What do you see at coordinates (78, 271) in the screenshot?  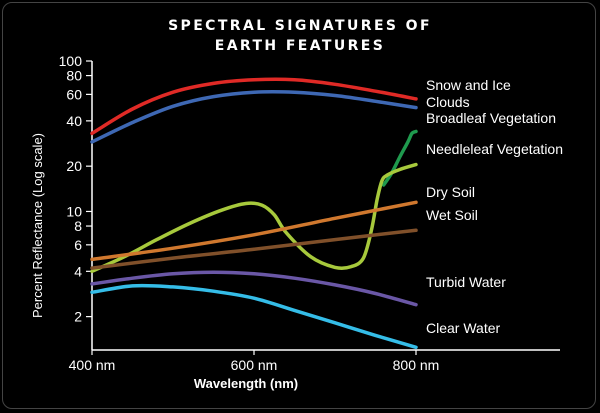 I see `y-tick-label: 4` at bounding box center [78, 271].